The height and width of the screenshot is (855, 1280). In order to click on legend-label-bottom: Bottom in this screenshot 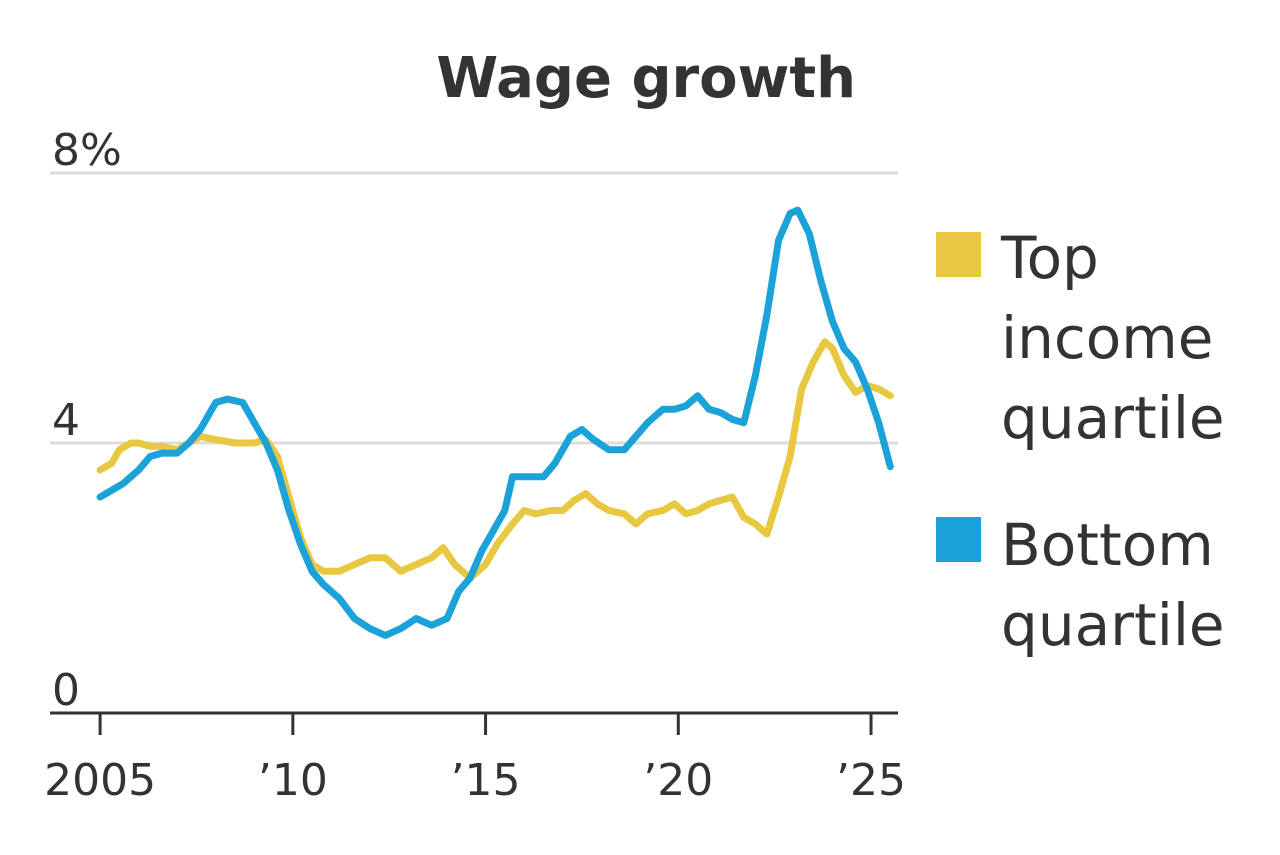, I will do `click(1107, 545)`.